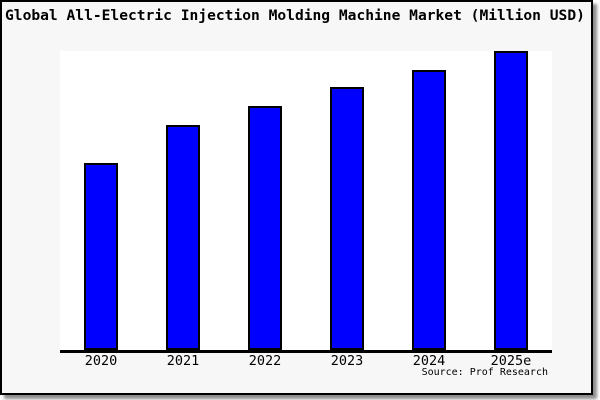 The image size is (600, 400). Describe the element at coordinates (183, 237) in the screenshot. I see `bar-2021` at that location.